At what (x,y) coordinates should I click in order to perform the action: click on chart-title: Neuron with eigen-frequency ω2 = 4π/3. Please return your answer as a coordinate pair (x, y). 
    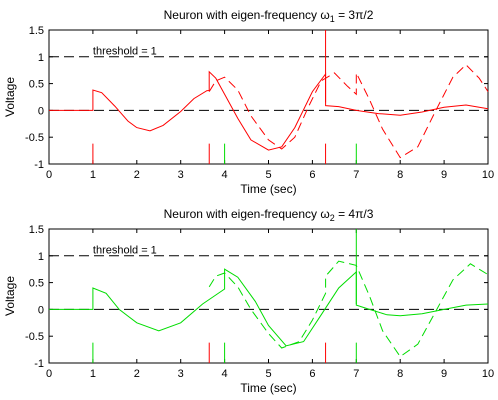
    Looking at the image, I should click on (269, 215).